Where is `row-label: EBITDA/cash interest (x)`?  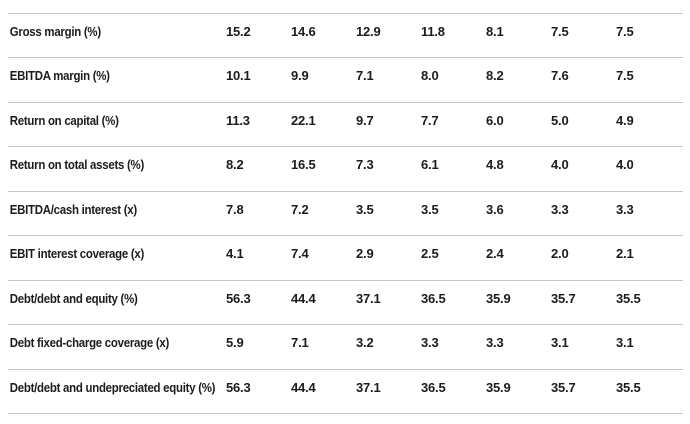 row-label: EBITDA/cash interest (x) is located at coordinates (73, 209).